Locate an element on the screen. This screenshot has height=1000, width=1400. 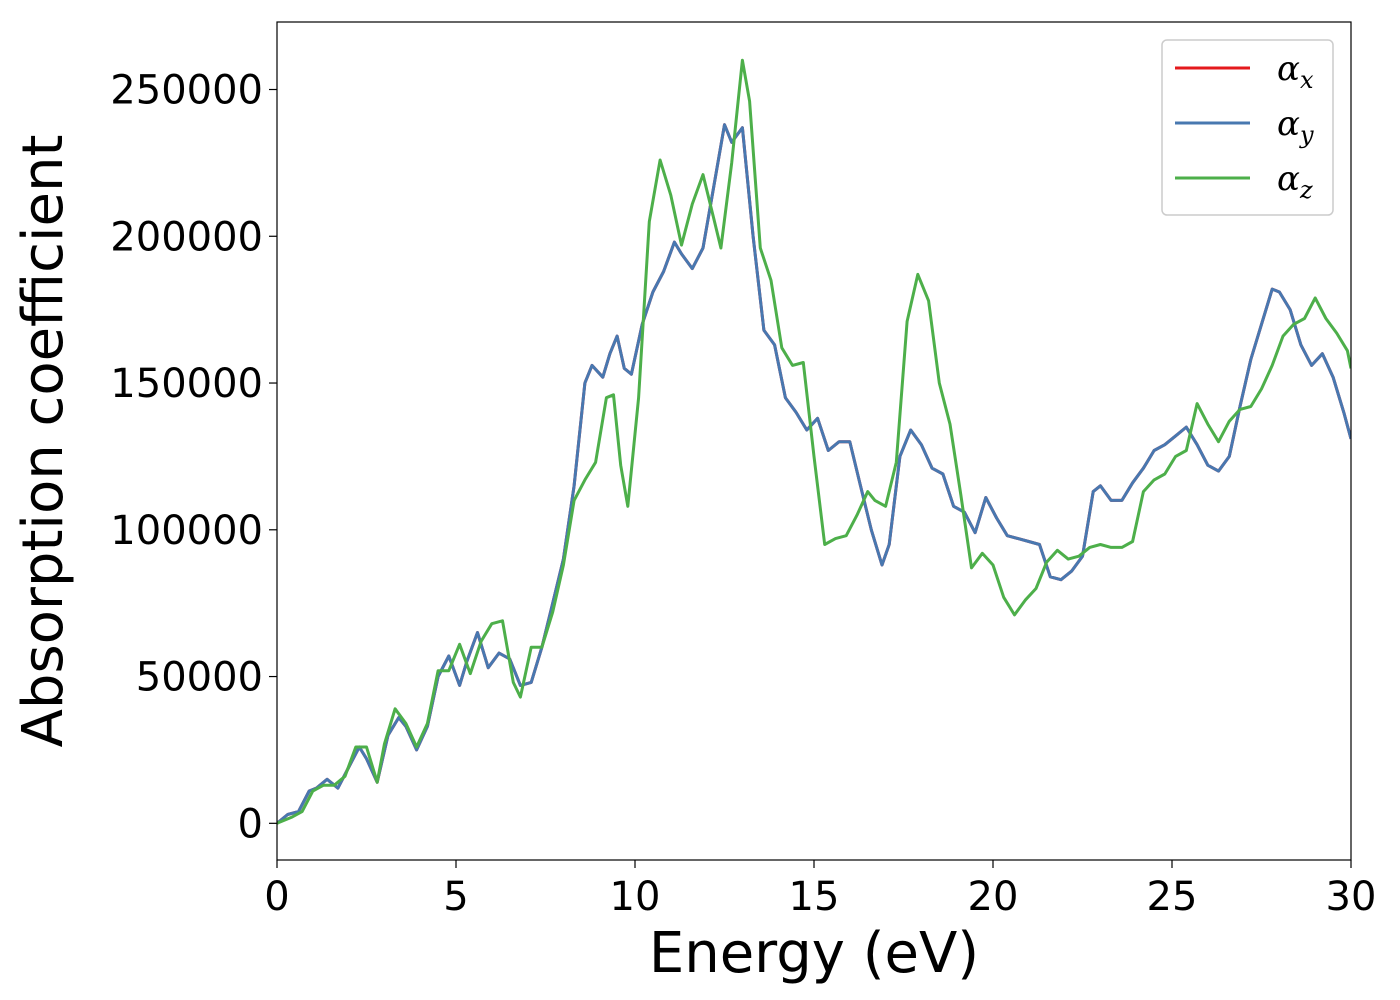
y-tick-label: 150000 is located at coordinates (186, 384).